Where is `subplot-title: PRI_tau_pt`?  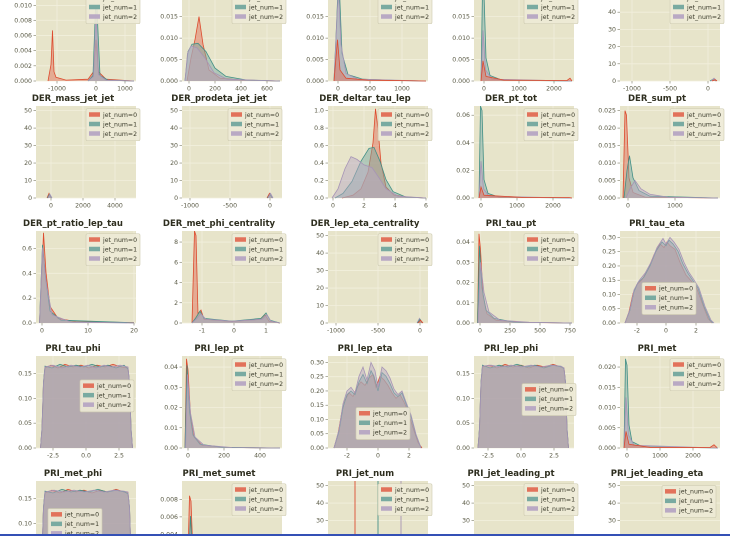
subplot-title: PRI_tau_pt is located at coordinates (511, 224).